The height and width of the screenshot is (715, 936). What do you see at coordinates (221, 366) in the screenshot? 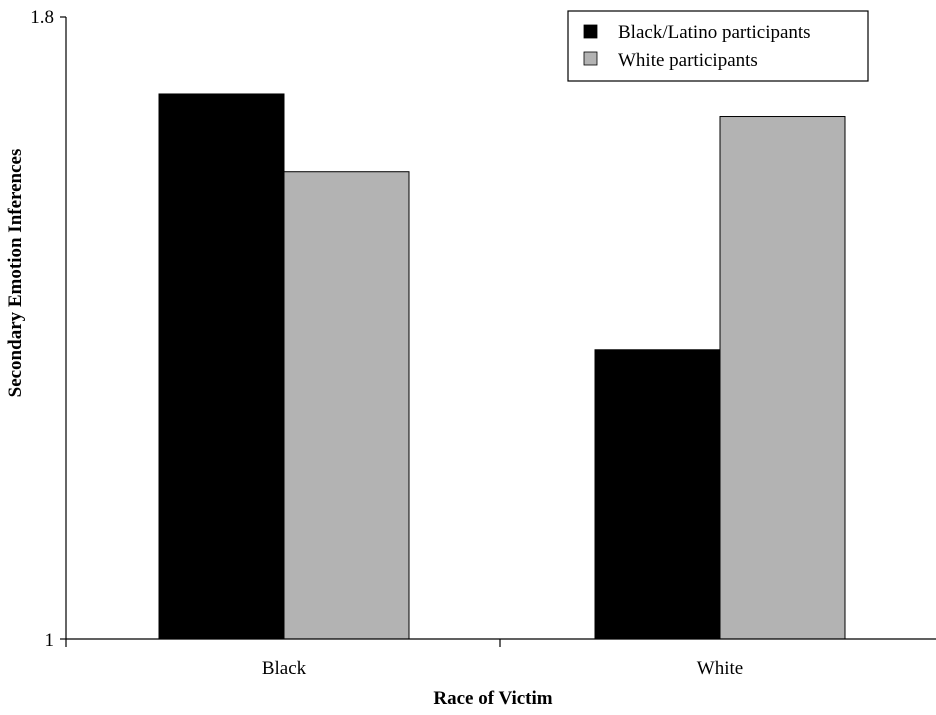
I see `bar-black-latino-participants-black-victim` at bounding box center [221, 366].